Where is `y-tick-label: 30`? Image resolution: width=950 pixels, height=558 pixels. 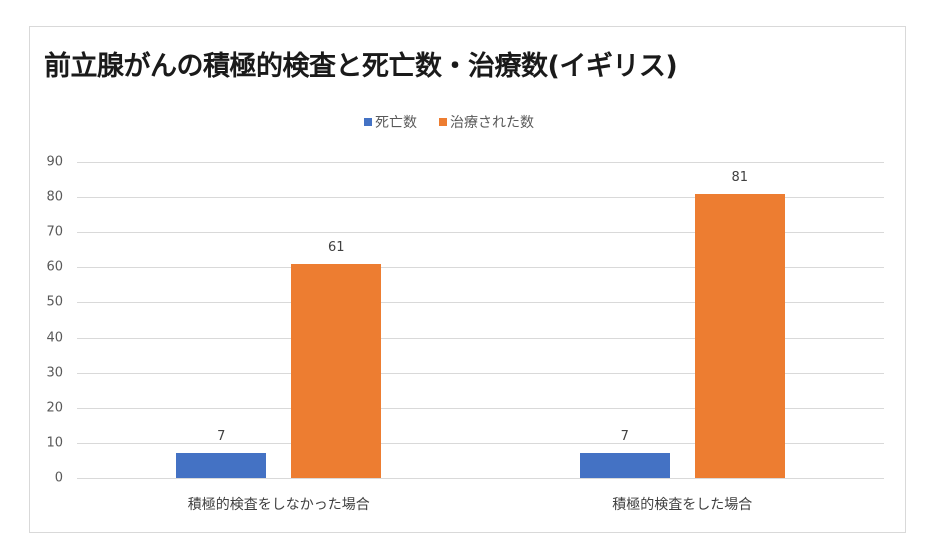 y-tick-label: 30 is located at coordinates (54, 373).